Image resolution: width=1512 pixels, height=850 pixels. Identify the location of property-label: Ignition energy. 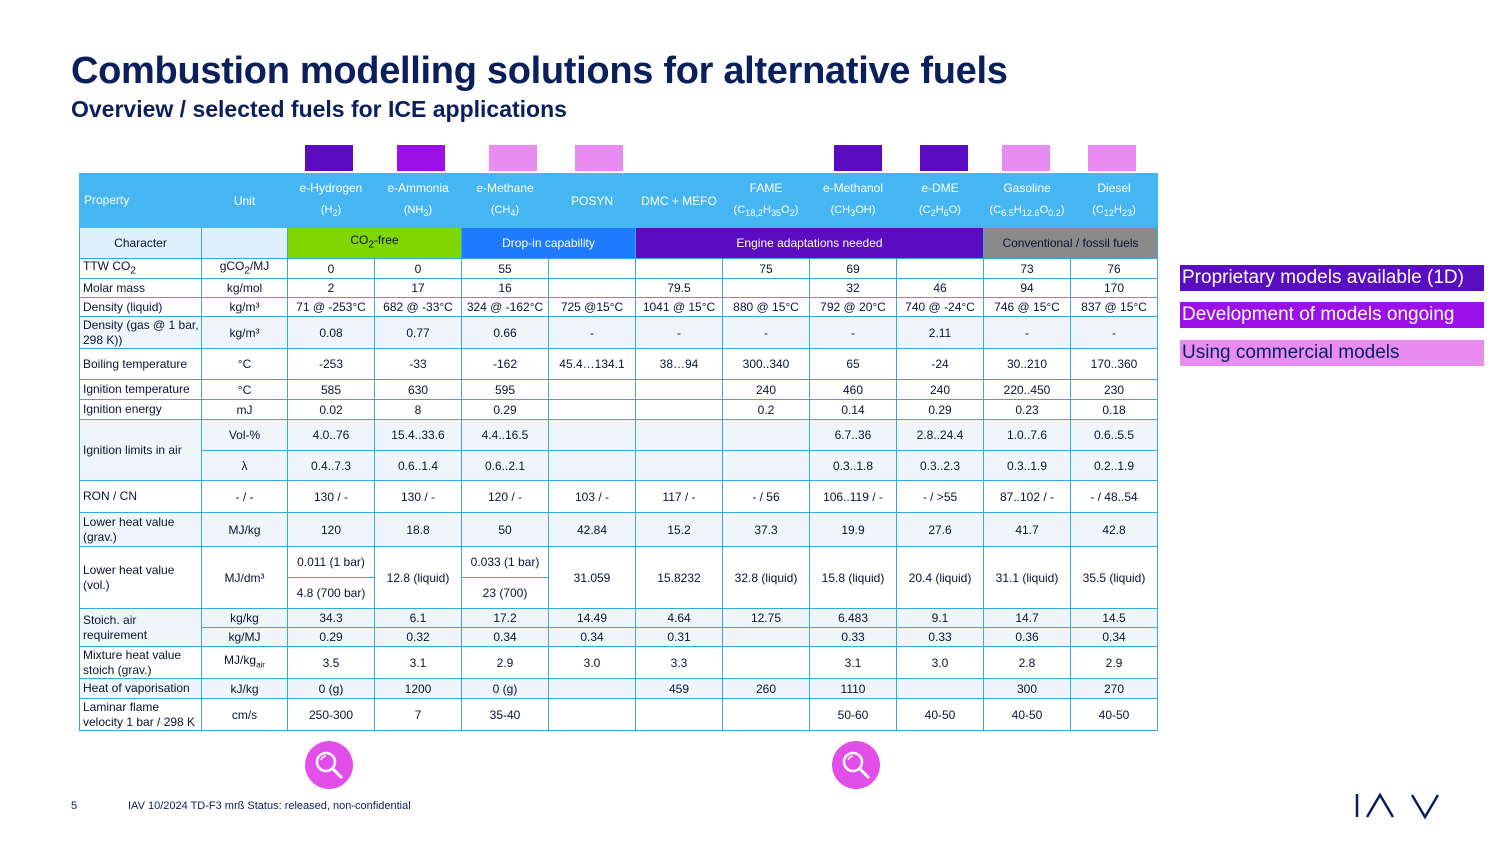
(140, 410).